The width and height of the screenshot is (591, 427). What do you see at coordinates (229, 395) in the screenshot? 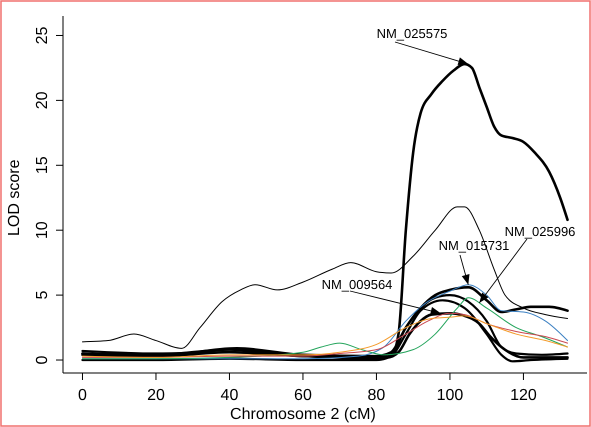
I see `x-tick-label: 40` at bounding box center [229, 395].